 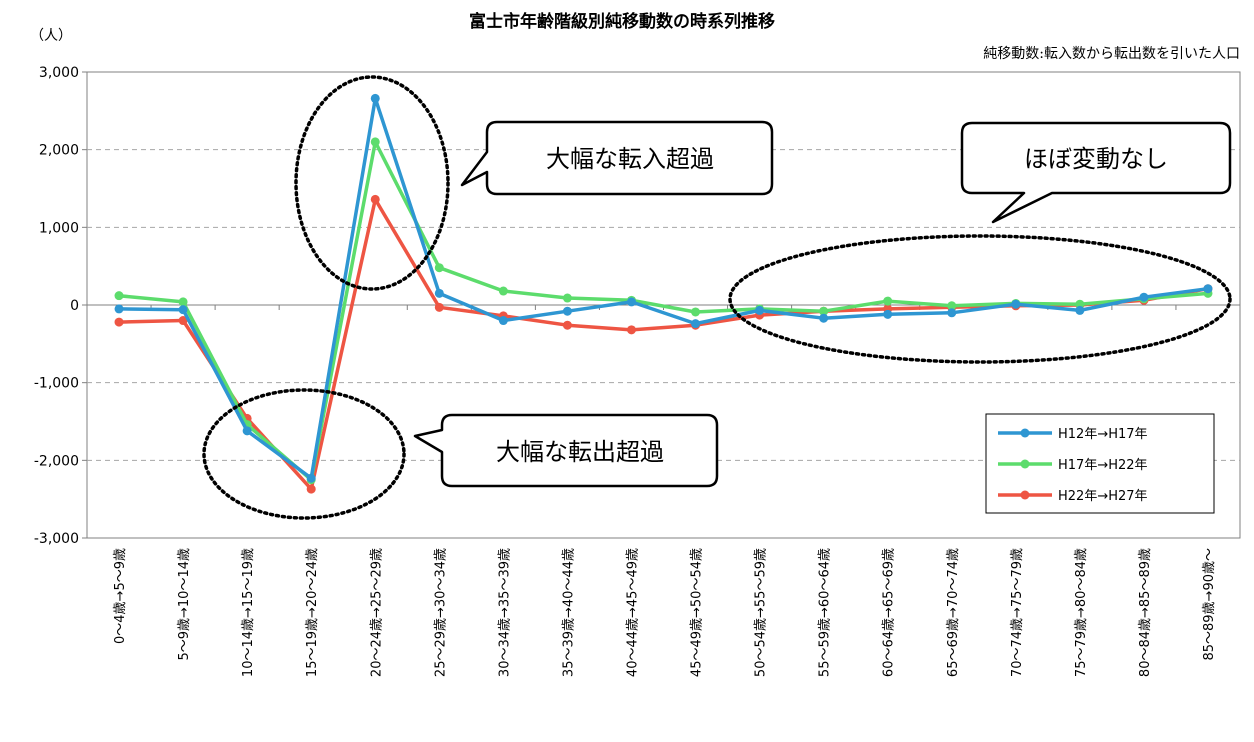 I want to click on x-tick-label: 25～29歳→30～34歳, so click(x=440, y=612).